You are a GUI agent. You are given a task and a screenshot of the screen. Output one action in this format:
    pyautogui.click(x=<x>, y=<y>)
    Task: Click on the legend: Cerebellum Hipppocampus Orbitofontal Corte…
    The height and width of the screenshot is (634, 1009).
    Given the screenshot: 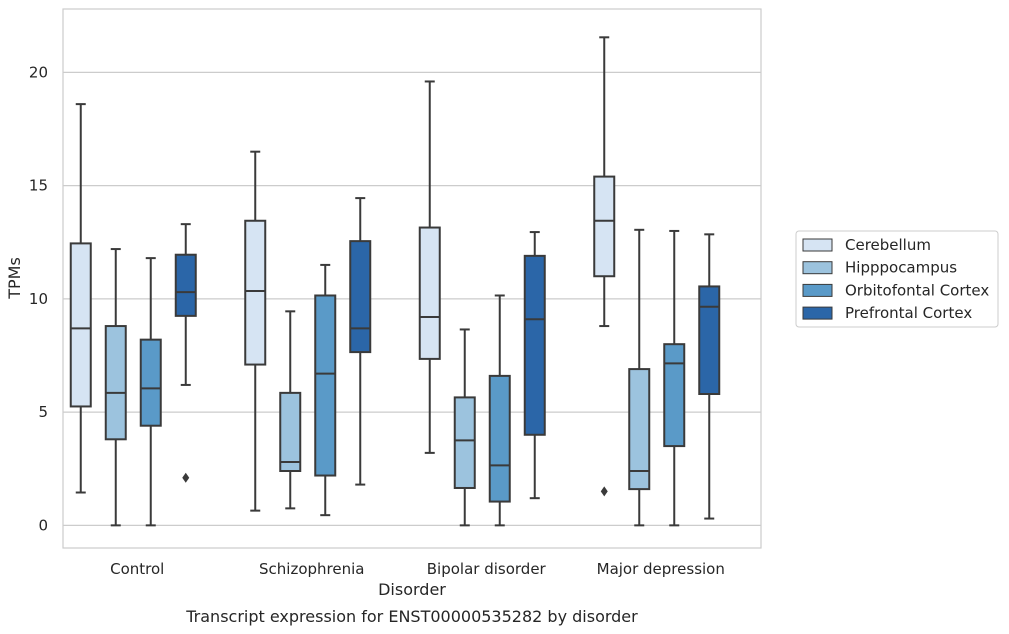 What is the action you would take?
    pyautogui.click(x=897, y=279)
    